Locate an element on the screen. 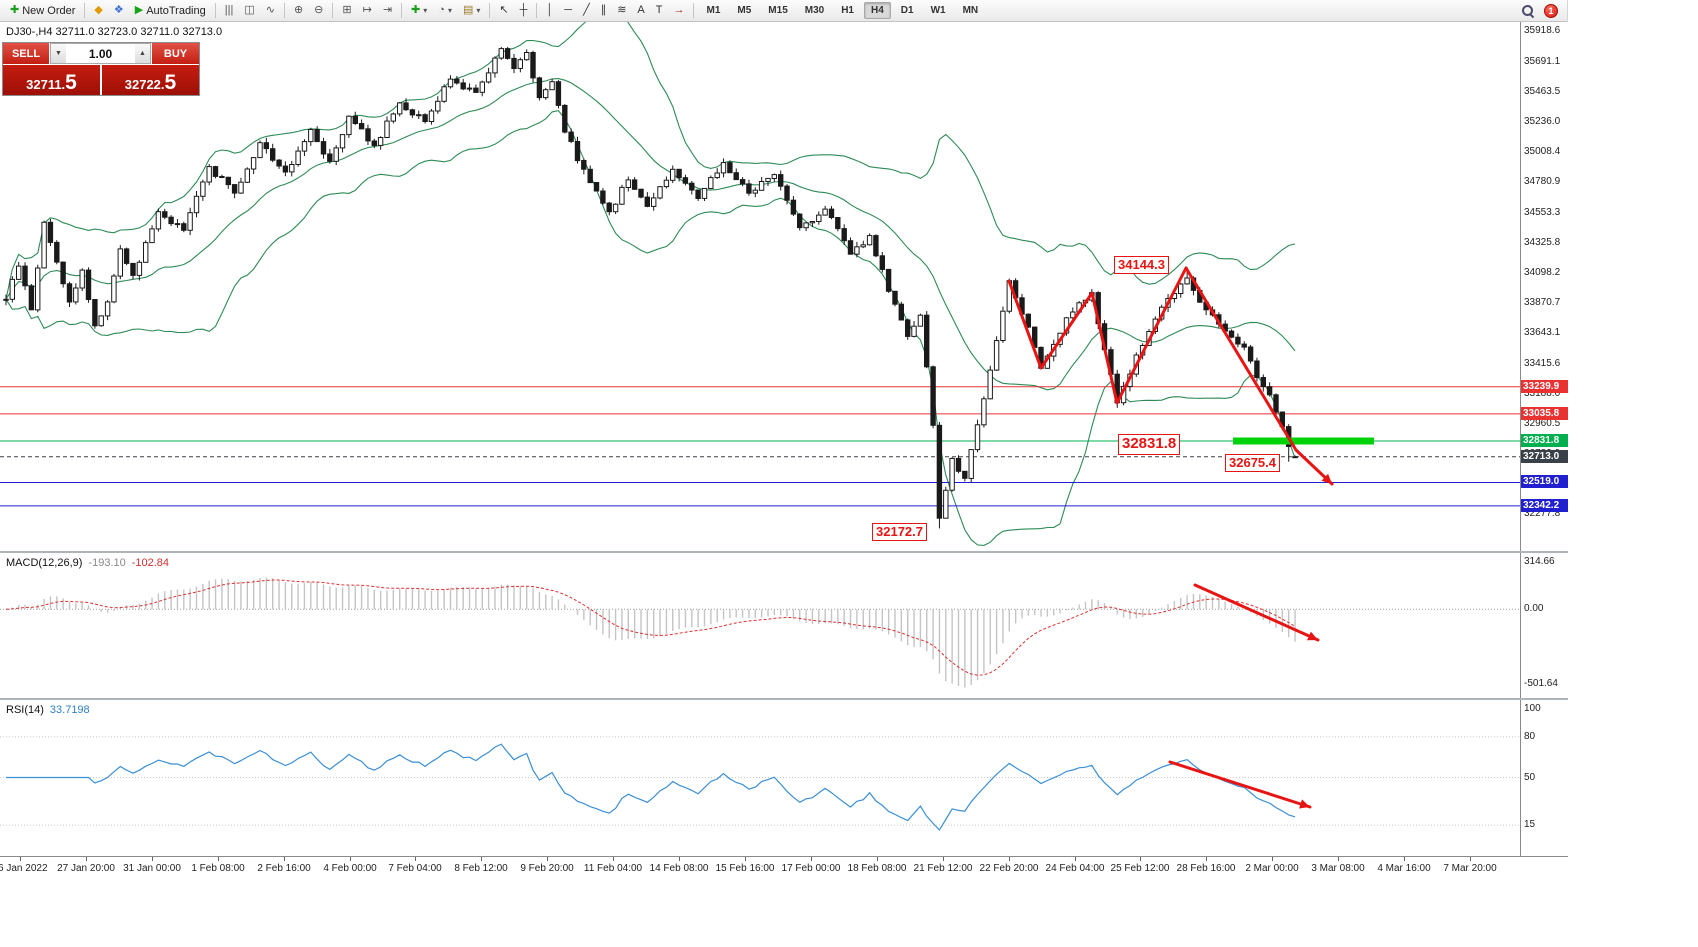 The width and height of the screenshot is (1698, 947). macd-signal-value: -102.84 is located at coordinates (150, 563).